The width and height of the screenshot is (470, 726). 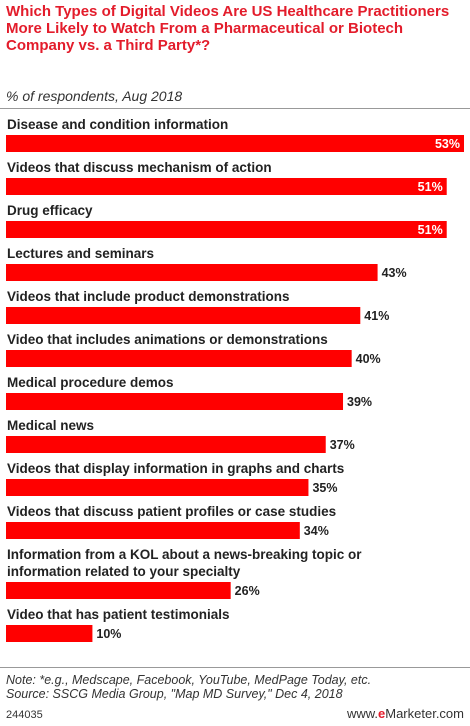 I want to click on chart-id: 244035, so click(x=24, y=715).